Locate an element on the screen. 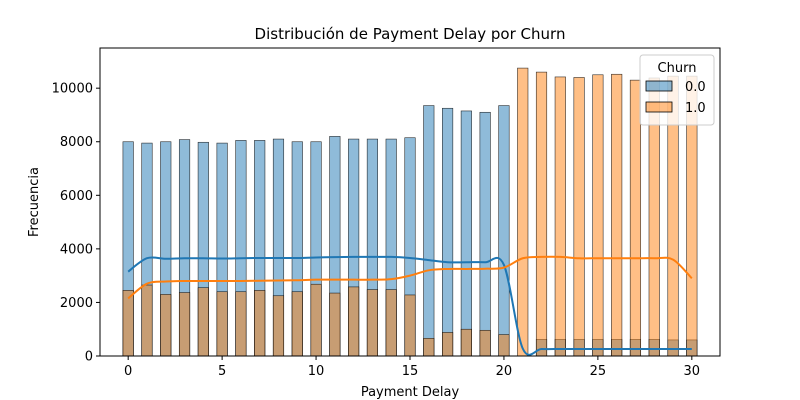 This screenshot has height=400, width=800. y-tick-label: 6000 is located at coordinates (76, 196).